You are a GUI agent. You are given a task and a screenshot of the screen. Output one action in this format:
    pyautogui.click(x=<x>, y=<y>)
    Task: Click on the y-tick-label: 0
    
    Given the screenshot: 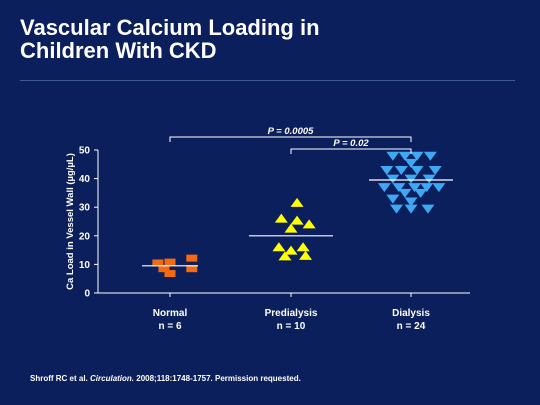 What is the action you would take?
    pyautogui.click(x=87, y=294)
    